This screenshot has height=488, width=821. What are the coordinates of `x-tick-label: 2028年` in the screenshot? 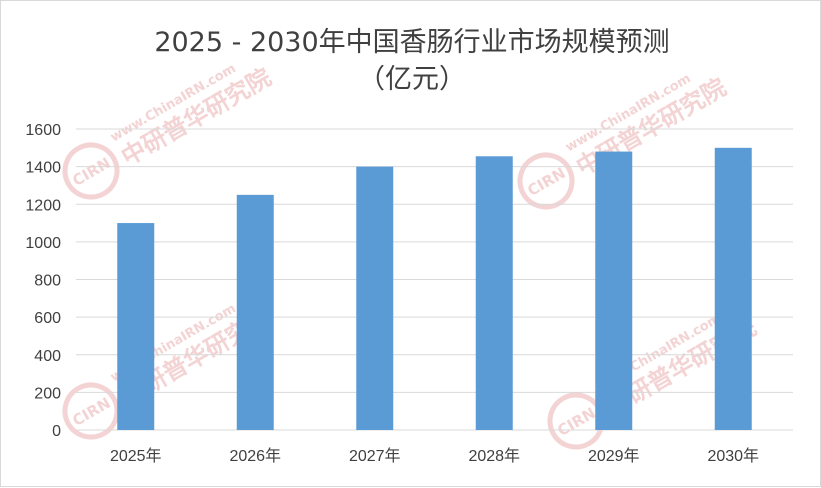 It's located at (494, 456).